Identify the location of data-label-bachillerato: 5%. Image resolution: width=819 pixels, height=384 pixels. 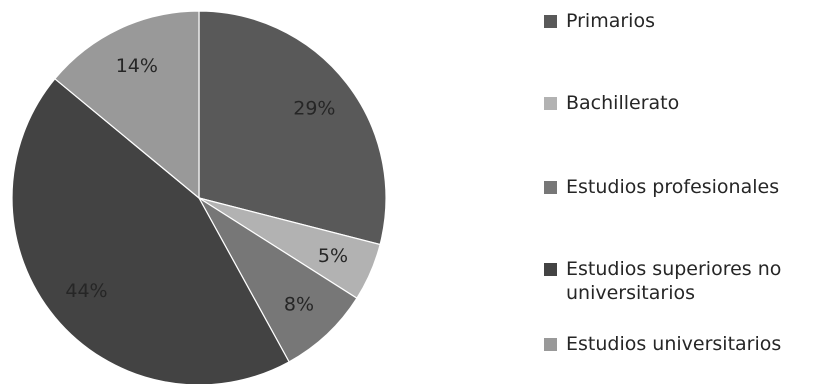
(333, 256).